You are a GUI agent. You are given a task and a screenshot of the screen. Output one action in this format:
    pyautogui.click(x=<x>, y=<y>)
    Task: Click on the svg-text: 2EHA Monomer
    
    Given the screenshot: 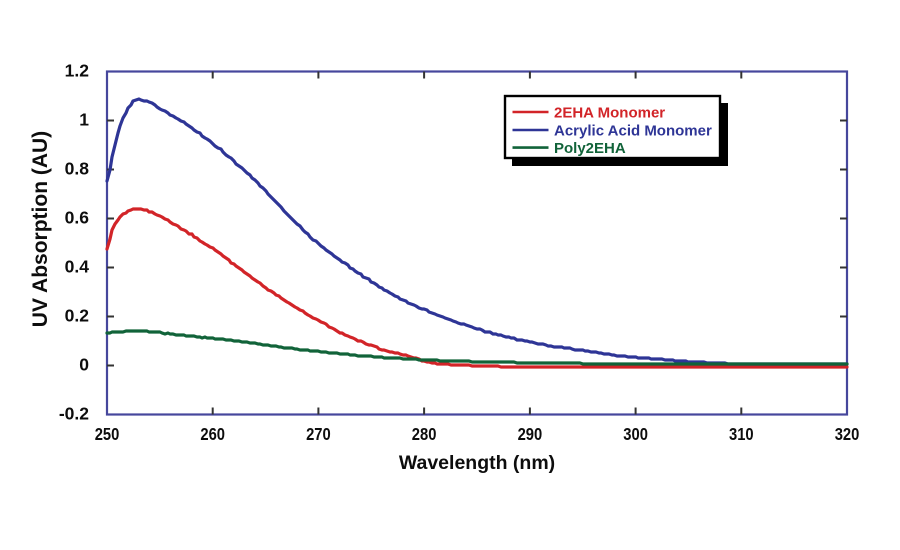 What is the action you would take?
    pyautogui.click(x=609, y=113)
    